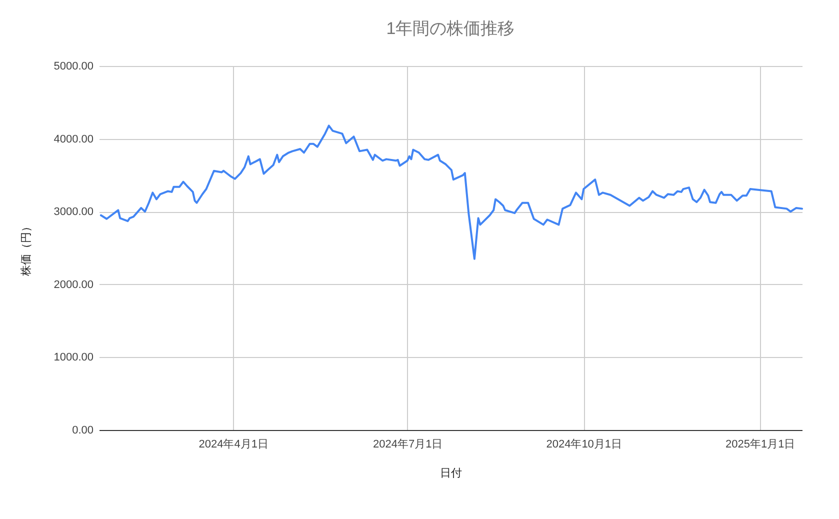 This screenshot has height=519, width=839. Describe the element at coordinates (83, 430) in the screenshot. I see `y-tick-label: 0.00` at that location.